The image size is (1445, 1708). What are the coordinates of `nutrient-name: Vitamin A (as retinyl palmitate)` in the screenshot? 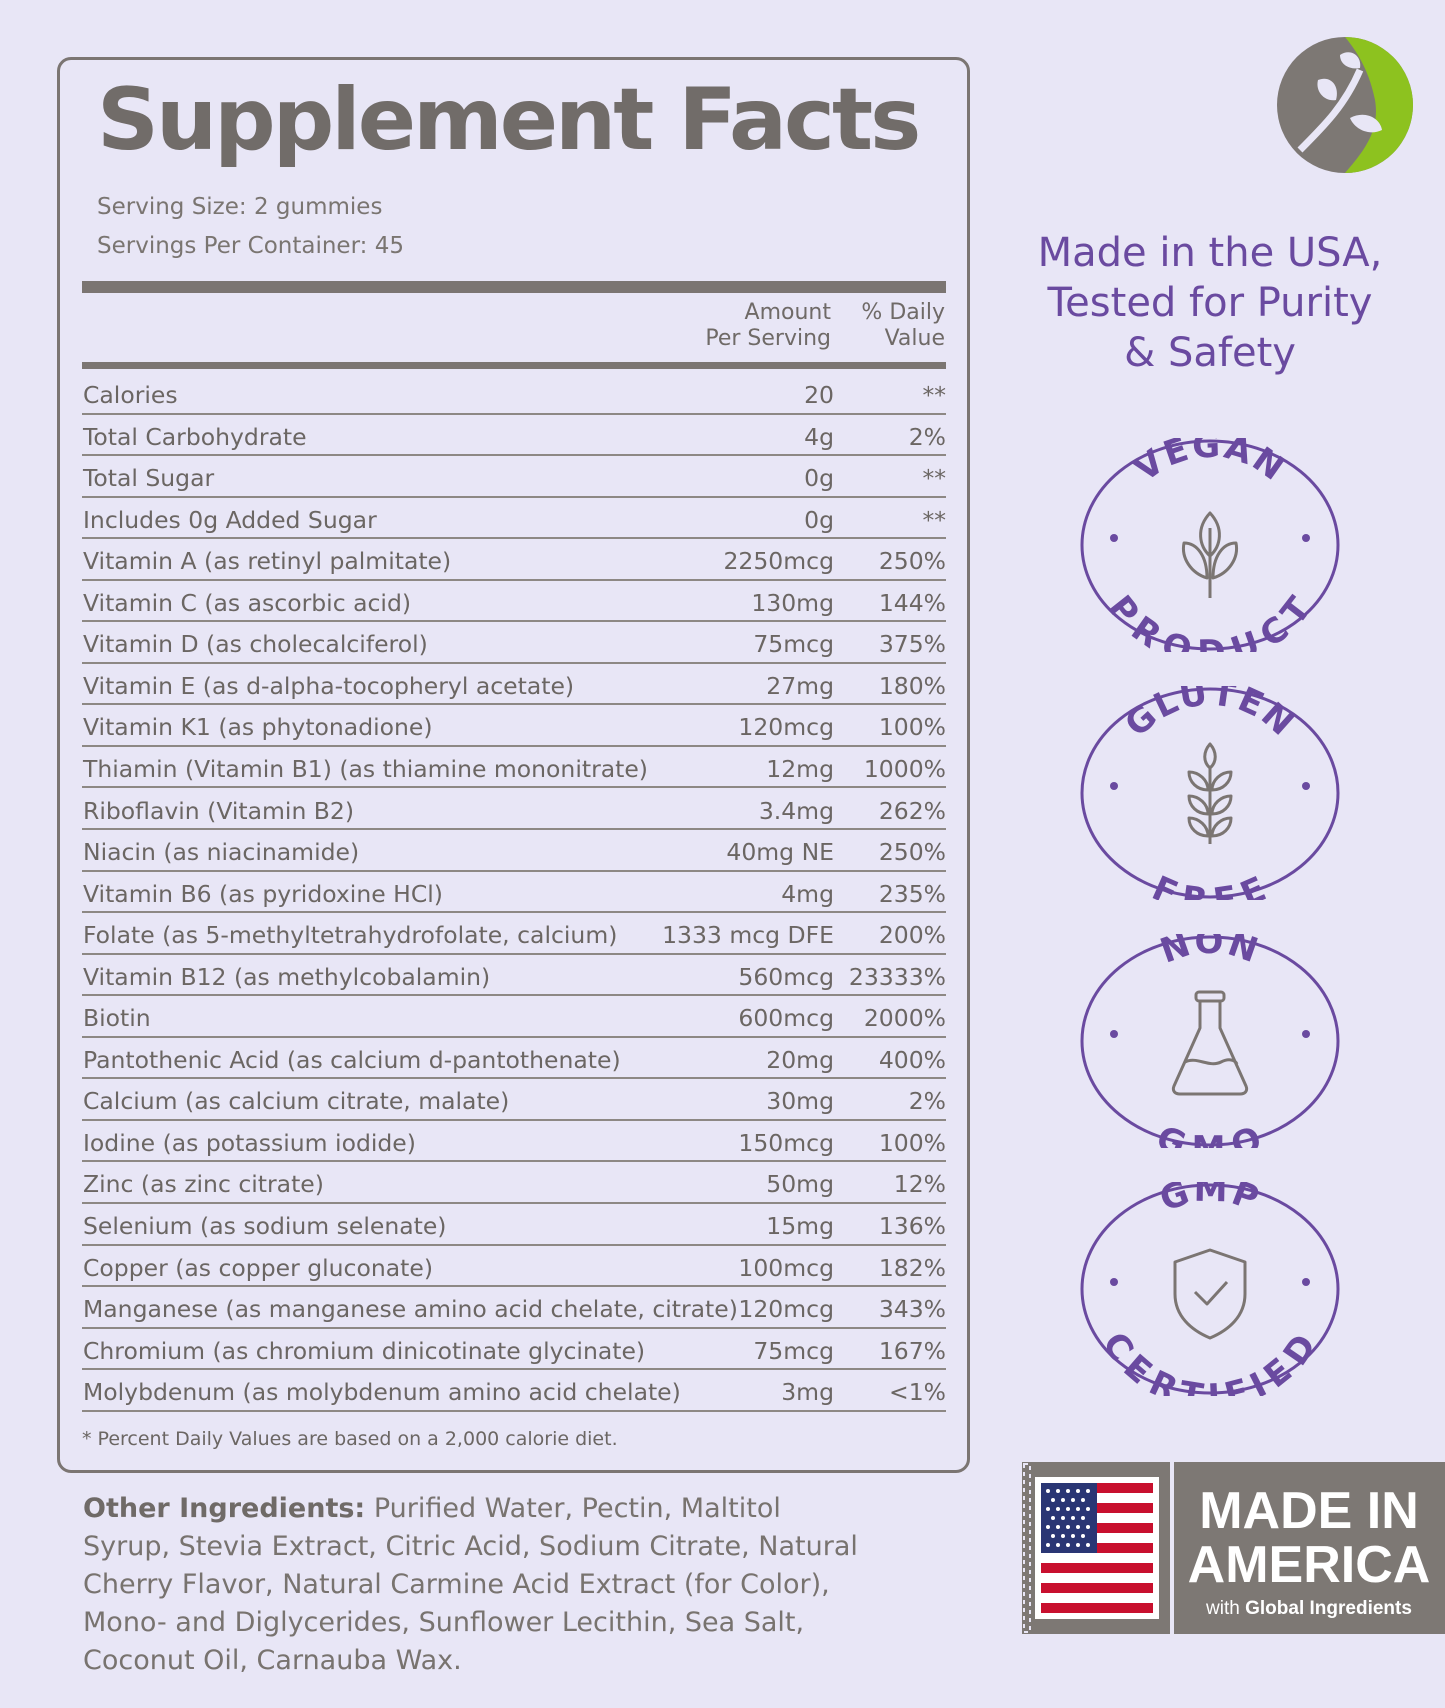 It's located at (267, 561).